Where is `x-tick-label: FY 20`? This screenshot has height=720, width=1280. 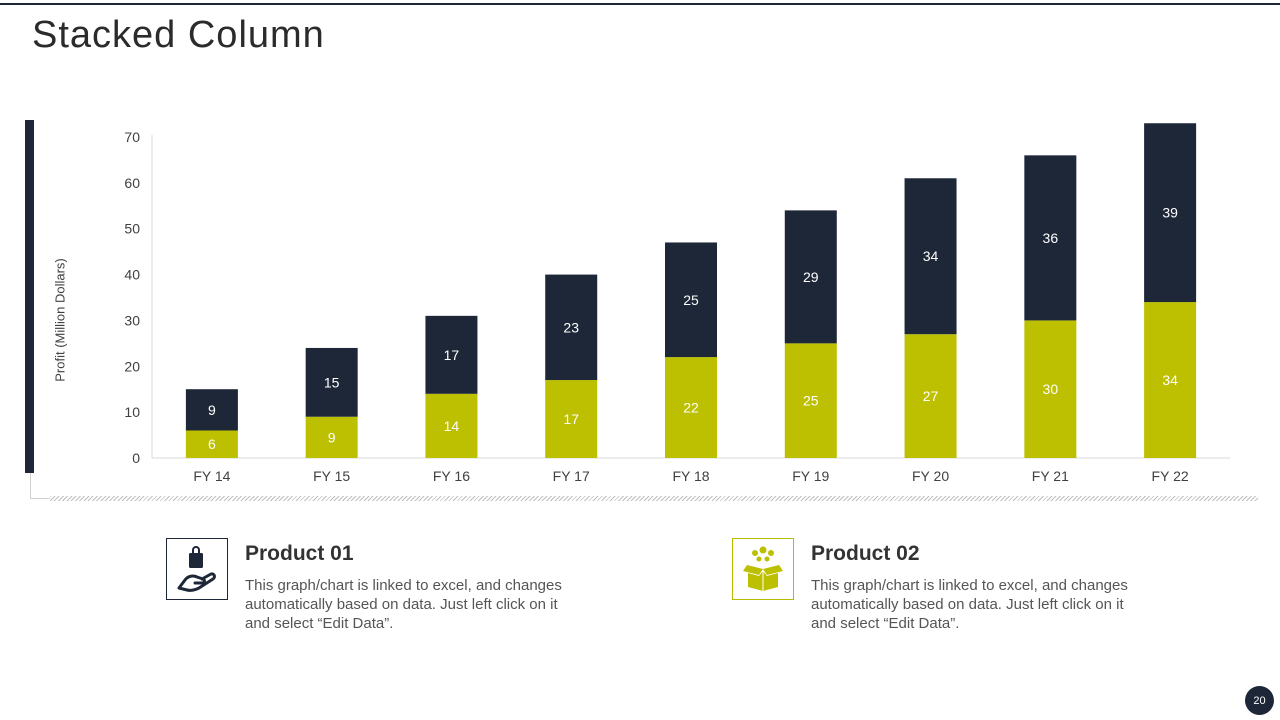
x-tick-label: FY 20 is located at coordinates (930, 476).